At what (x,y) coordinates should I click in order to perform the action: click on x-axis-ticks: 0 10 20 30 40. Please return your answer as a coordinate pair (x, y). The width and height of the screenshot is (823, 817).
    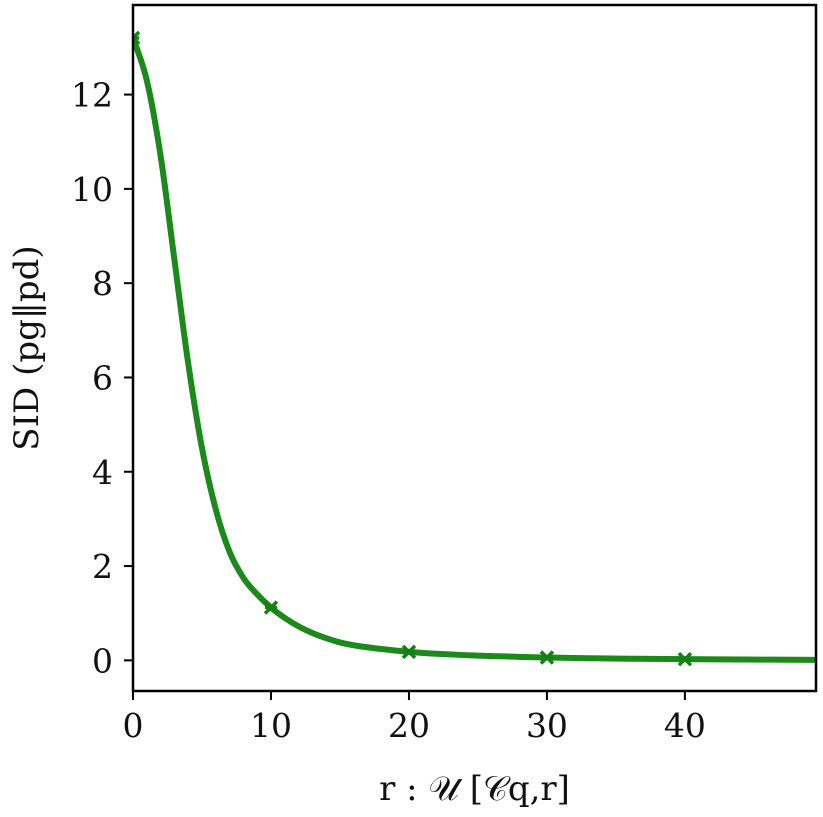
    Looking at the image, I should click on (414, 718).